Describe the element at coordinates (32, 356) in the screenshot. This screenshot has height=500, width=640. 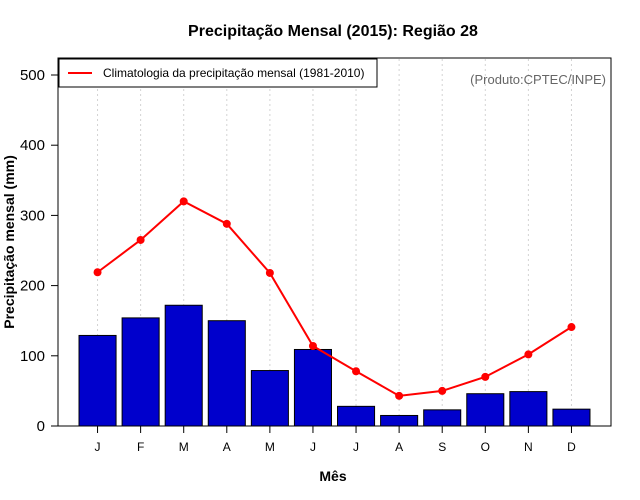
I see `y-tick-label: 100` at that location.